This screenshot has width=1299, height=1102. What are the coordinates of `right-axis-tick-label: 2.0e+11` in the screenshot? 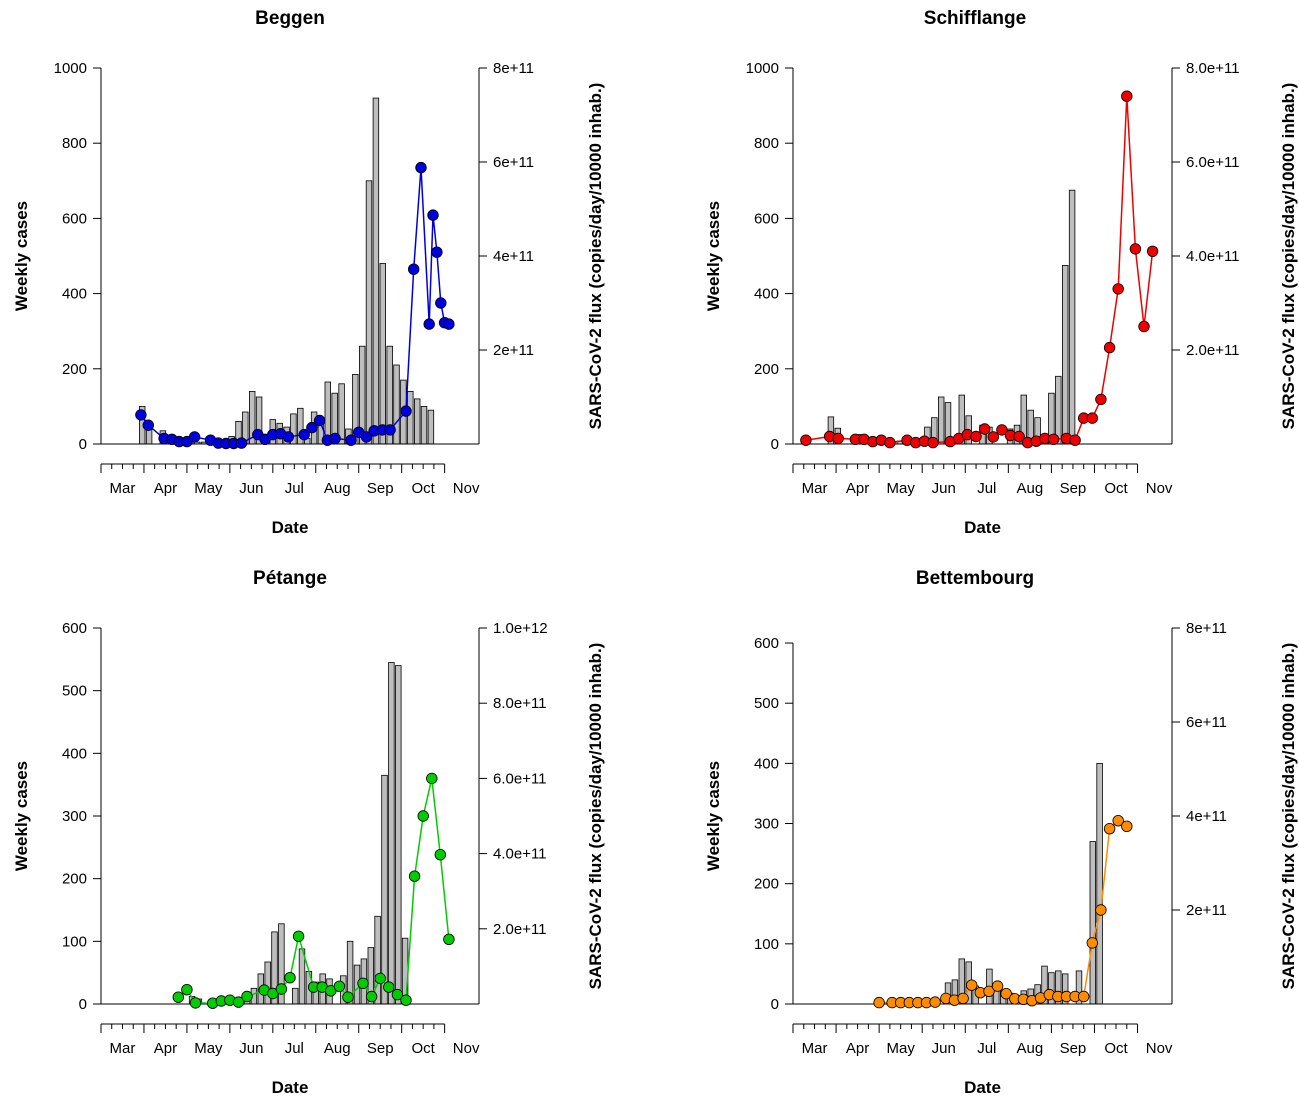 It's located at (520, 929).